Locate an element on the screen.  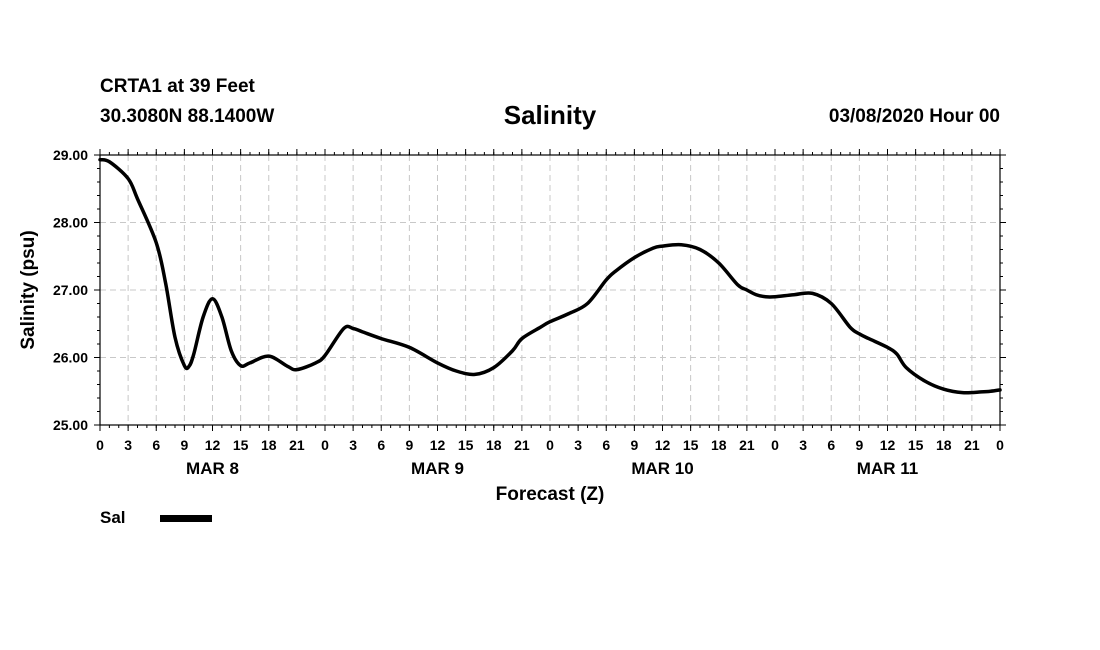
date-label: MAR 11 is located at coordinates (887, 468).